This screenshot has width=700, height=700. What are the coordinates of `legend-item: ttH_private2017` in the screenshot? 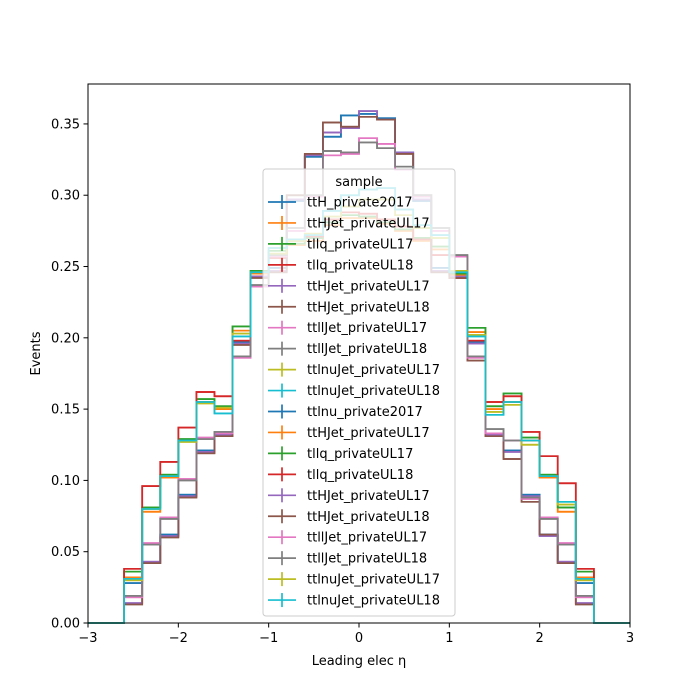 It's located at (340, 203).